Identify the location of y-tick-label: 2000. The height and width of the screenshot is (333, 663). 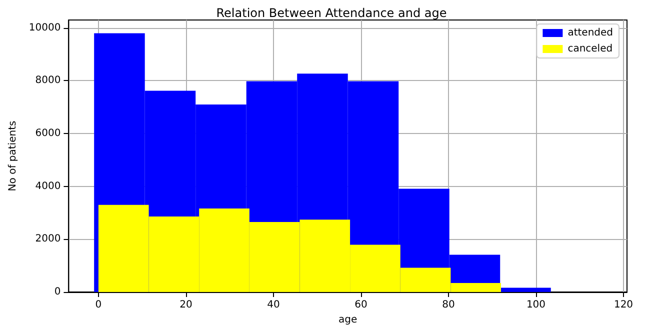
(48, 239).